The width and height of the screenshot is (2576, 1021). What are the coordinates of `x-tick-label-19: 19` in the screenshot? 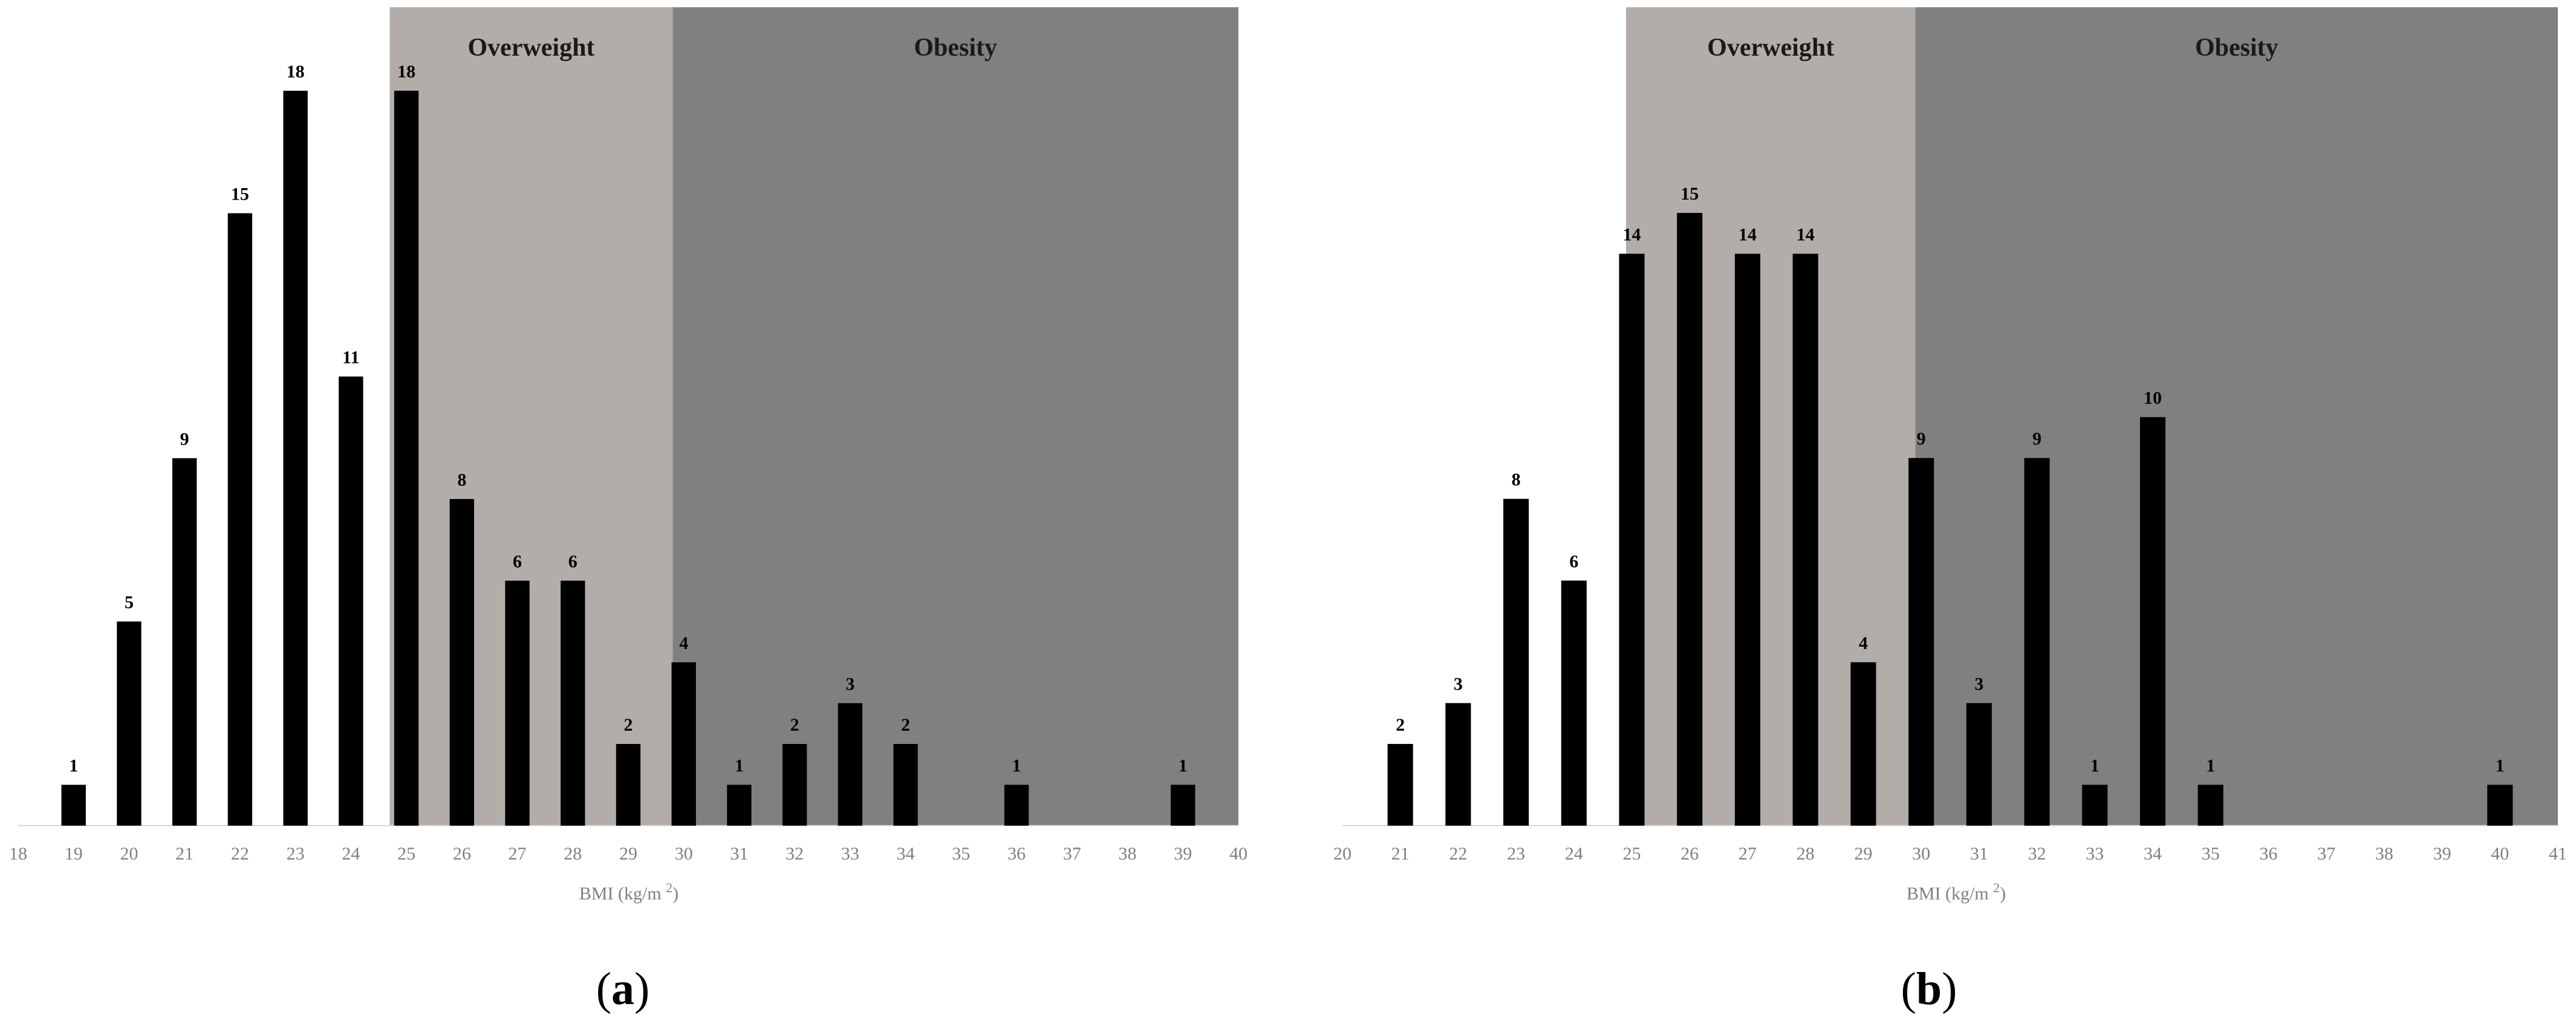 It's located at (74, 854).